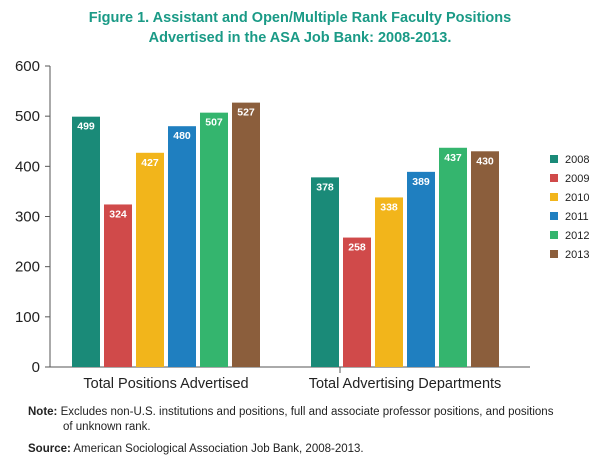 This screenshot has height=462, width=600. I want to click on y-tick-label: 400, so click(27, 166).